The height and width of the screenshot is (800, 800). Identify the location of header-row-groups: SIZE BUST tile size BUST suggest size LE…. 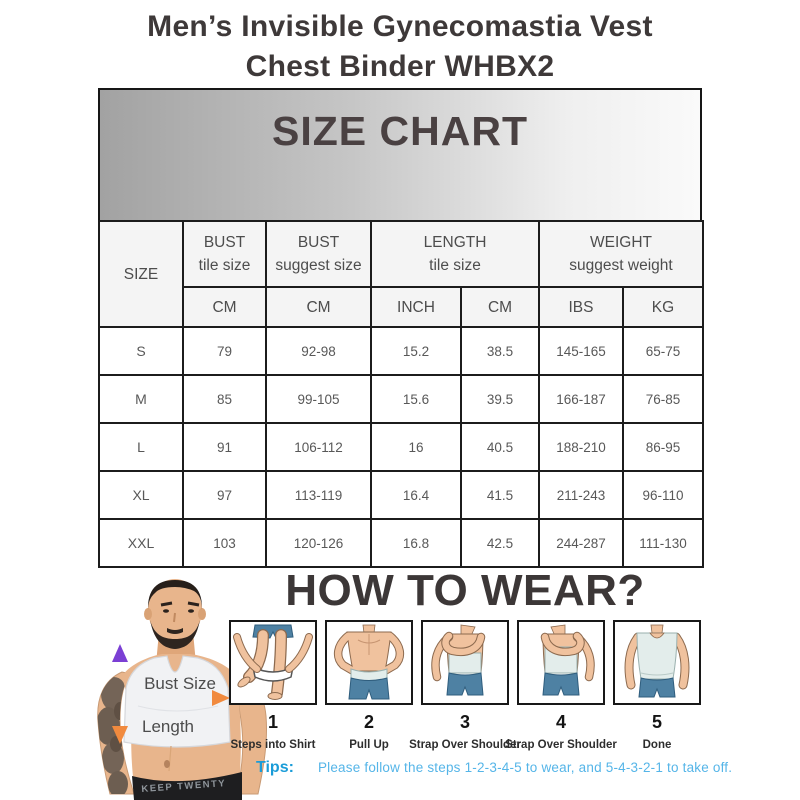
(401, 274).